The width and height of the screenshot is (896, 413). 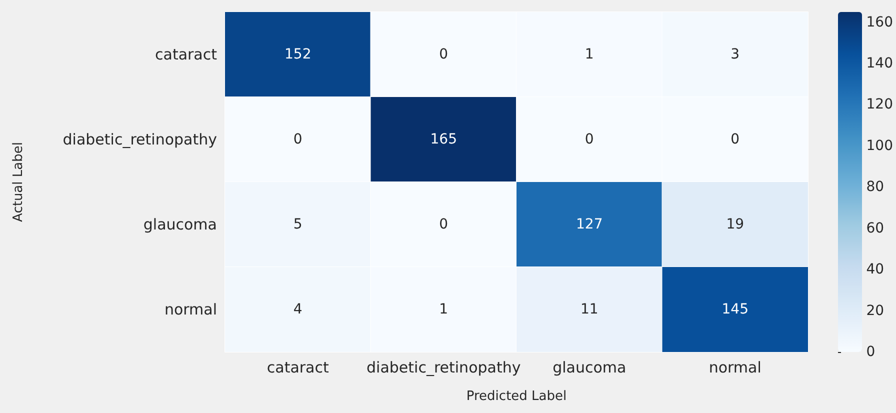 I want to click on color-bar-label: 20, so click(x=875, y=310).